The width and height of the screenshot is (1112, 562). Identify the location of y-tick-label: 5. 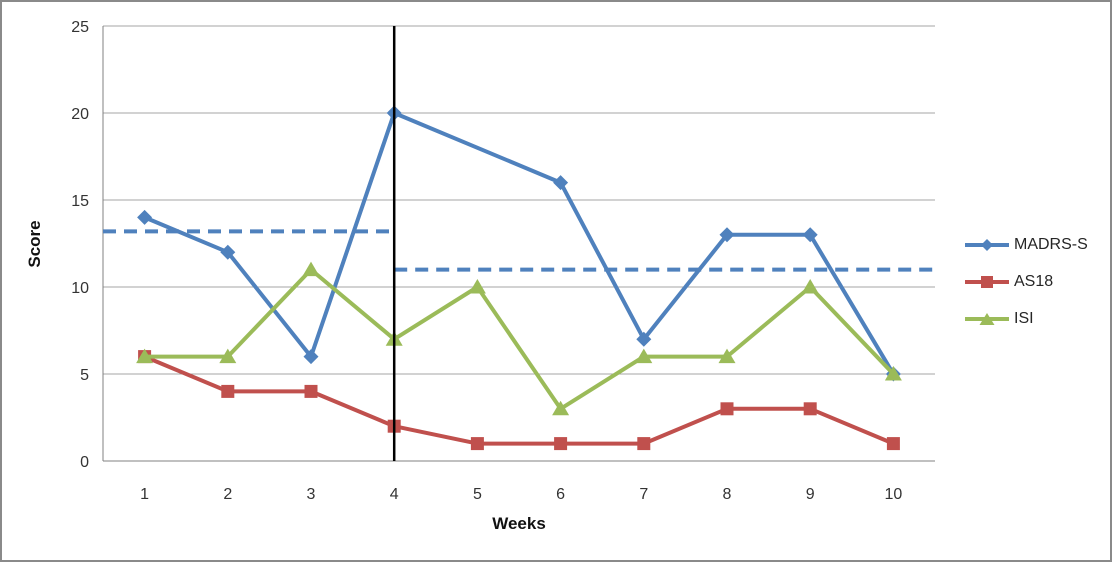
(84, 375).